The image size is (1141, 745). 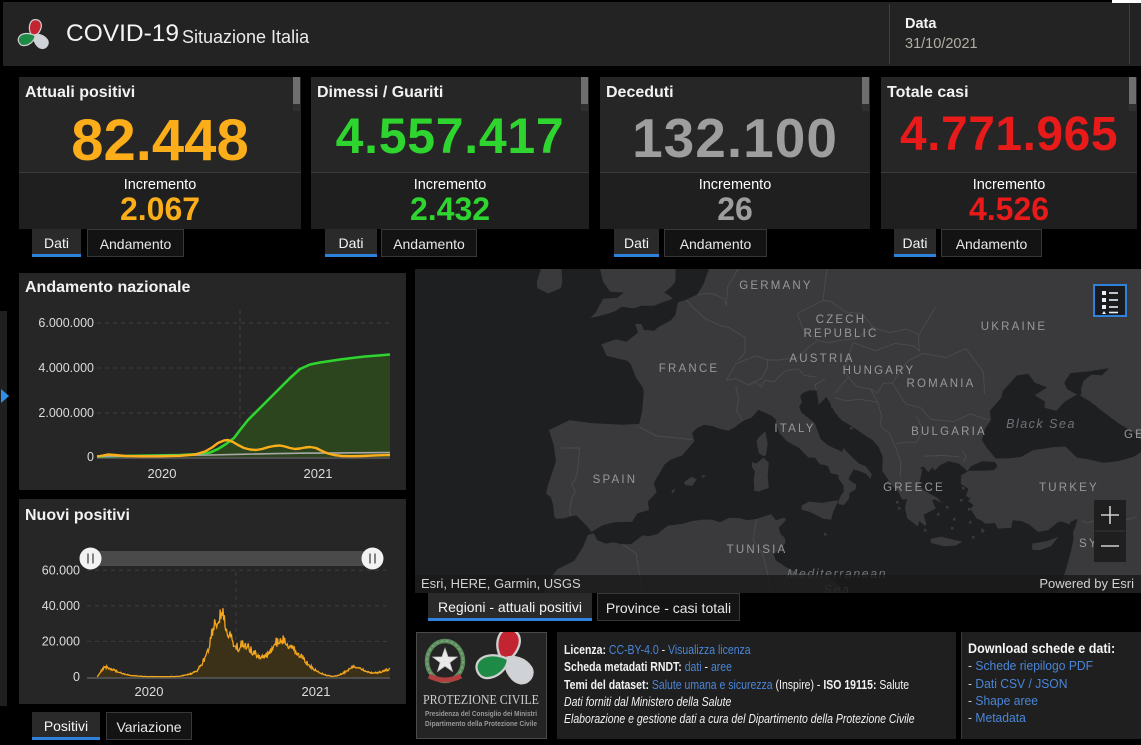 I want to click on svg-text: HUNGARY, so click(x=879, y=371).